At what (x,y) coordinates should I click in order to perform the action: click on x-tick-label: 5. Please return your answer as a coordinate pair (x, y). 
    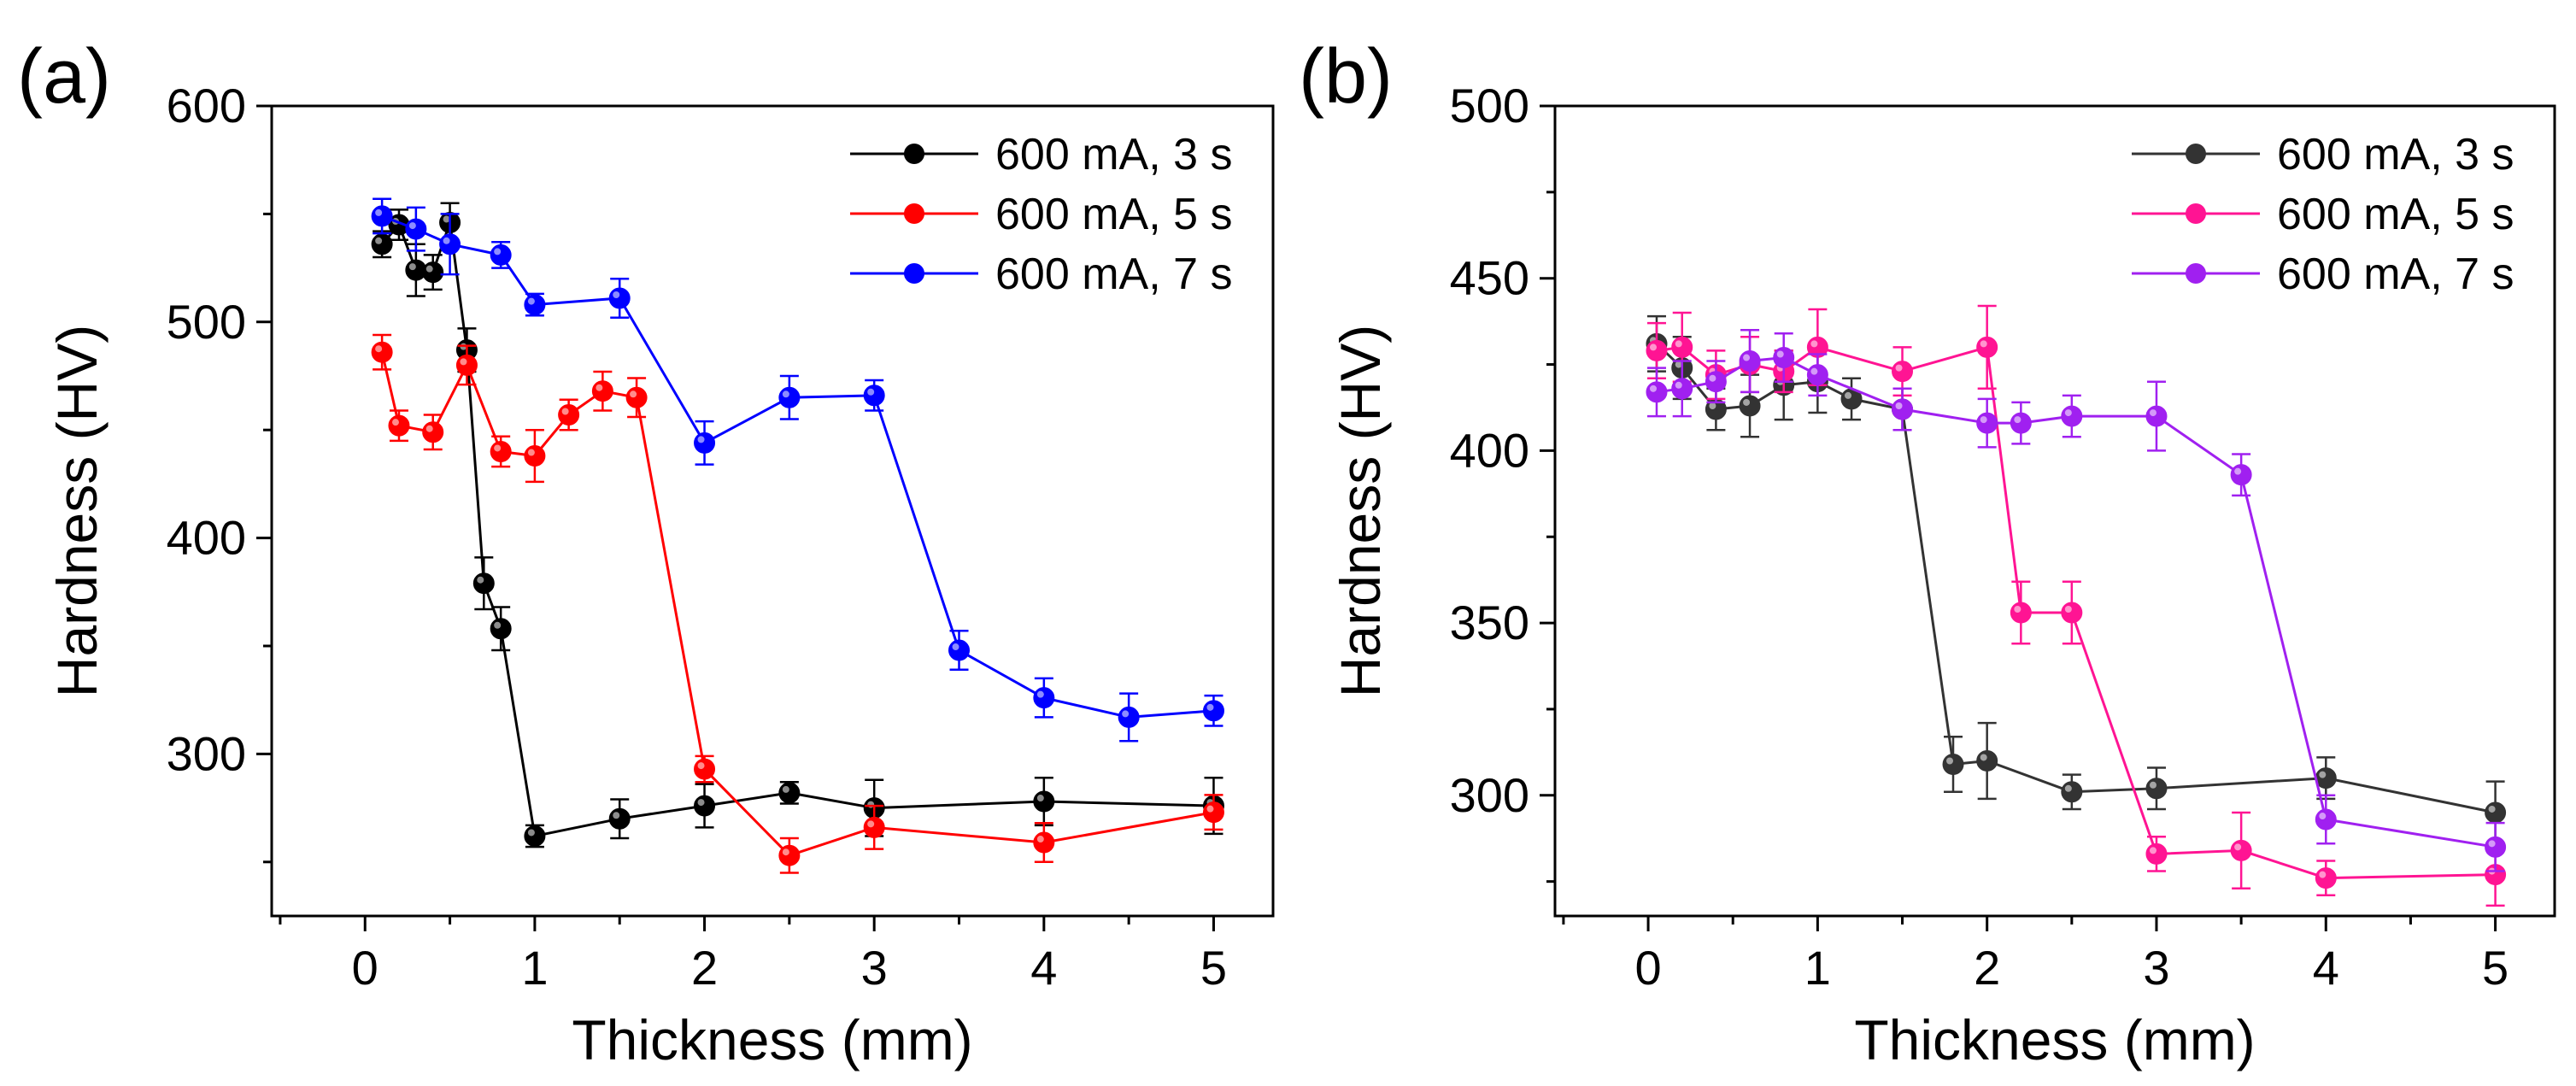
    Looking at the image, I should click on (1213, 968).